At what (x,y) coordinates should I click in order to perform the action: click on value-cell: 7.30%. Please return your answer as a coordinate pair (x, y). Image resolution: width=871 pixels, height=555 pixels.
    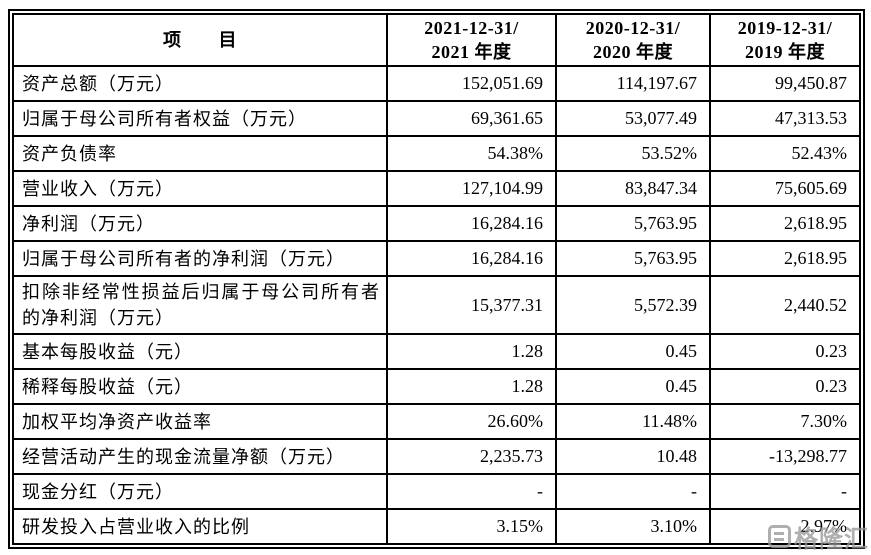
    Looking at the image, I should click on (785, 421).